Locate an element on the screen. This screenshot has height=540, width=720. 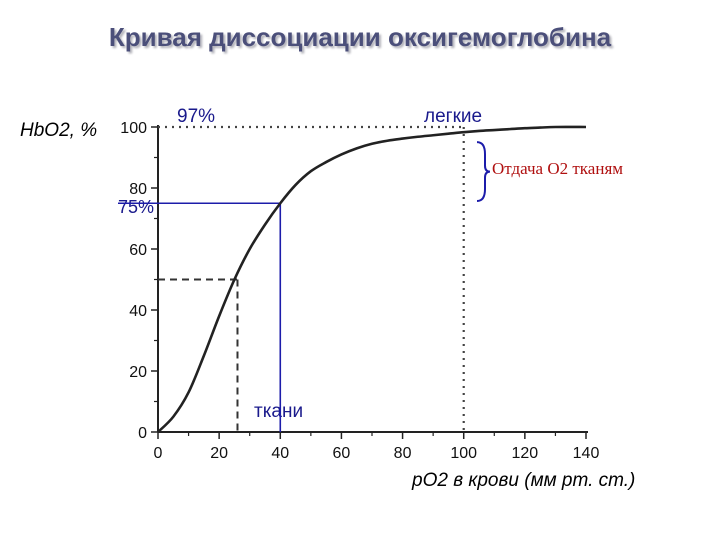
annotation-lungs: легкие is located at coordinates (453, 116).